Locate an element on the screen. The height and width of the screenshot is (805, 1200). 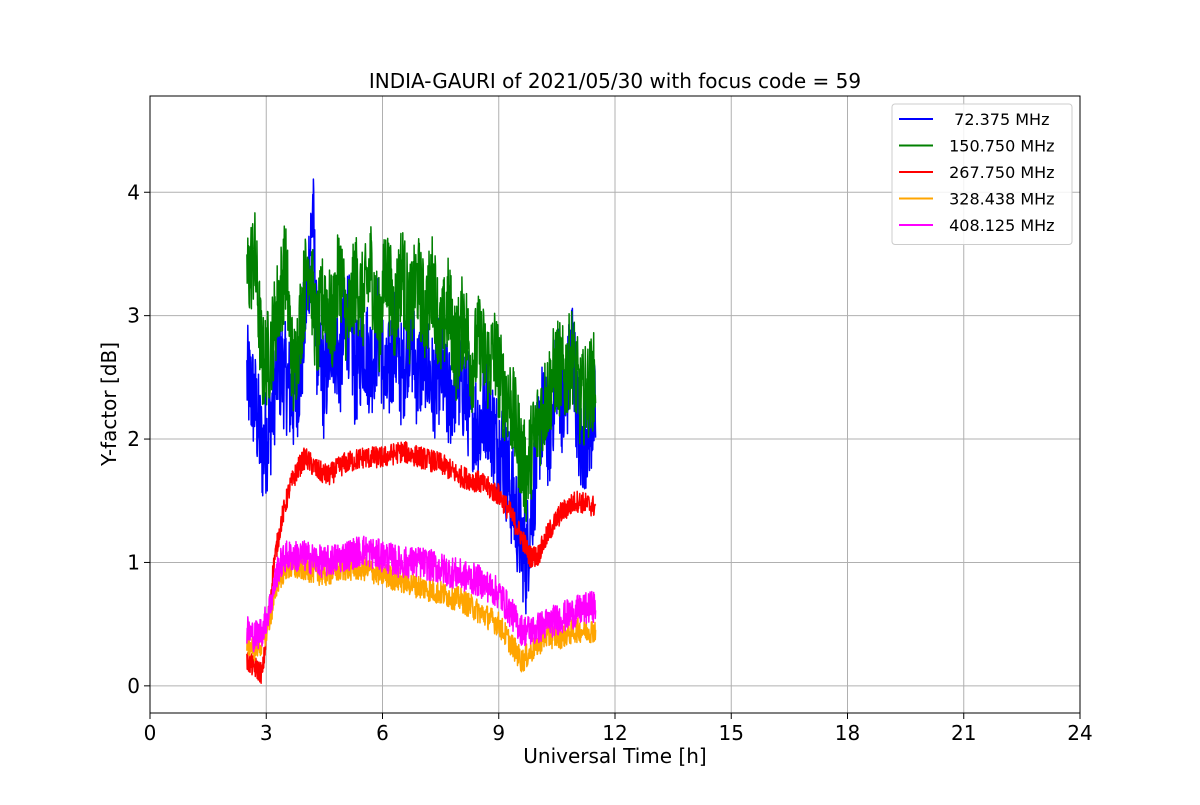
x-axis-label: Universal Time [h] is located at coordinates (614, 756).